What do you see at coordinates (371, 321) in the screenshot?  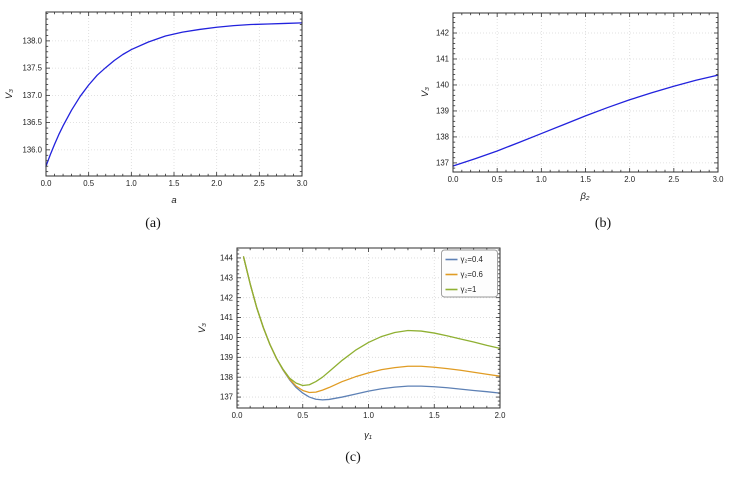 I see `curve-γ₂=1` at bounding box center [371, 321].